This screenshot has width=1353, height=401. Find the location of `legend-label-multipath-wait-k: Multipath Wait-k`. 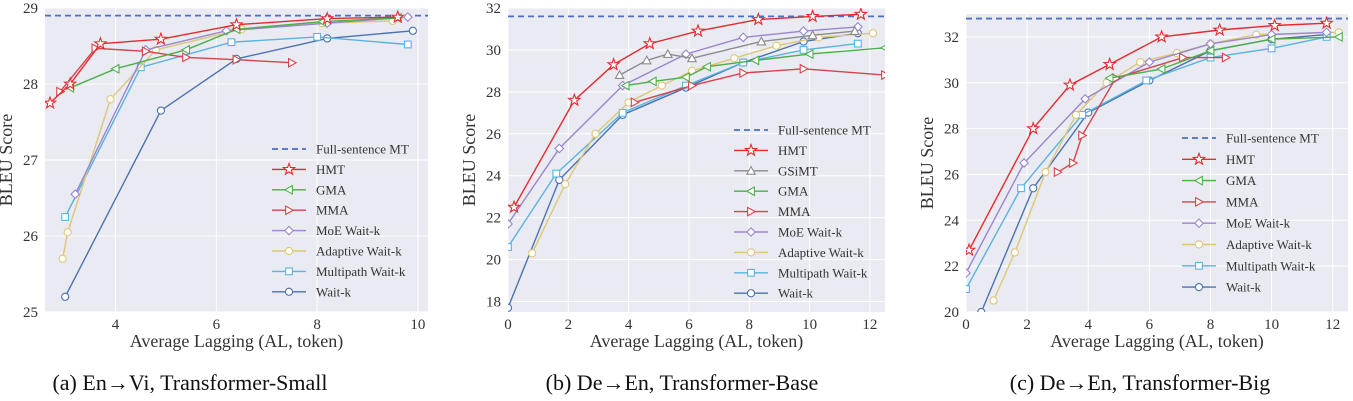

legend-label-multipath-wait-k: Multipath Wait-k is located at coordinates (1271, 265).